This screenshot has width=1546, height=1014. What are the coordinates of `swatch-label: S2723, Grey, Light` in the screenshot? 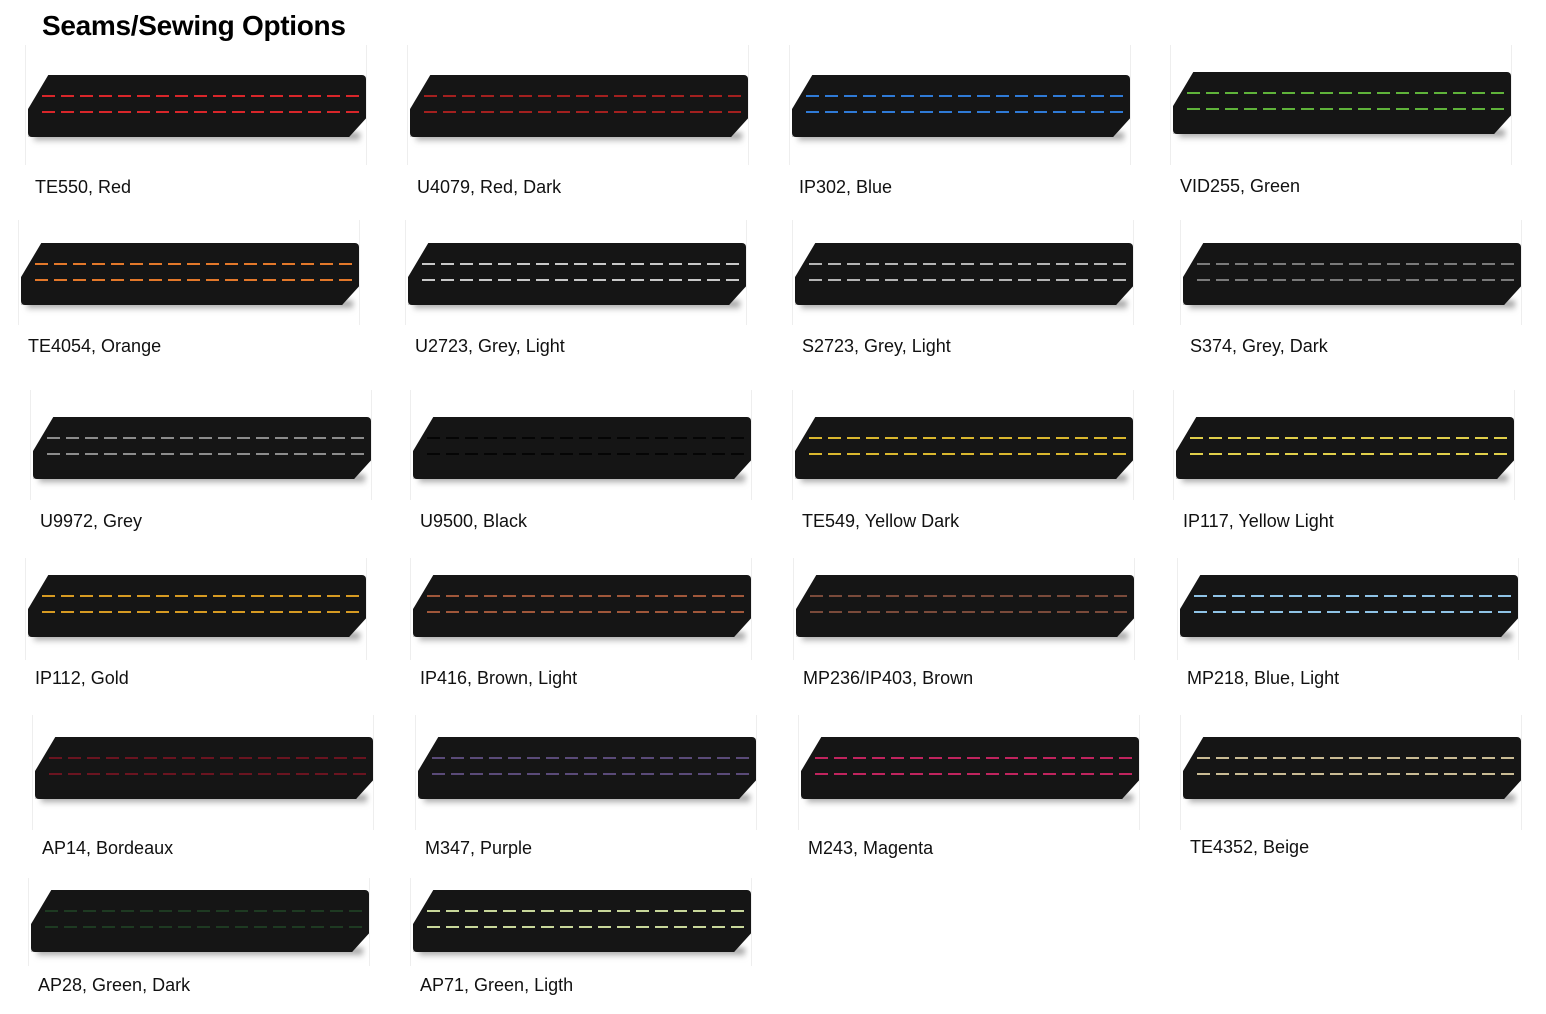 It's located at (876, 346).